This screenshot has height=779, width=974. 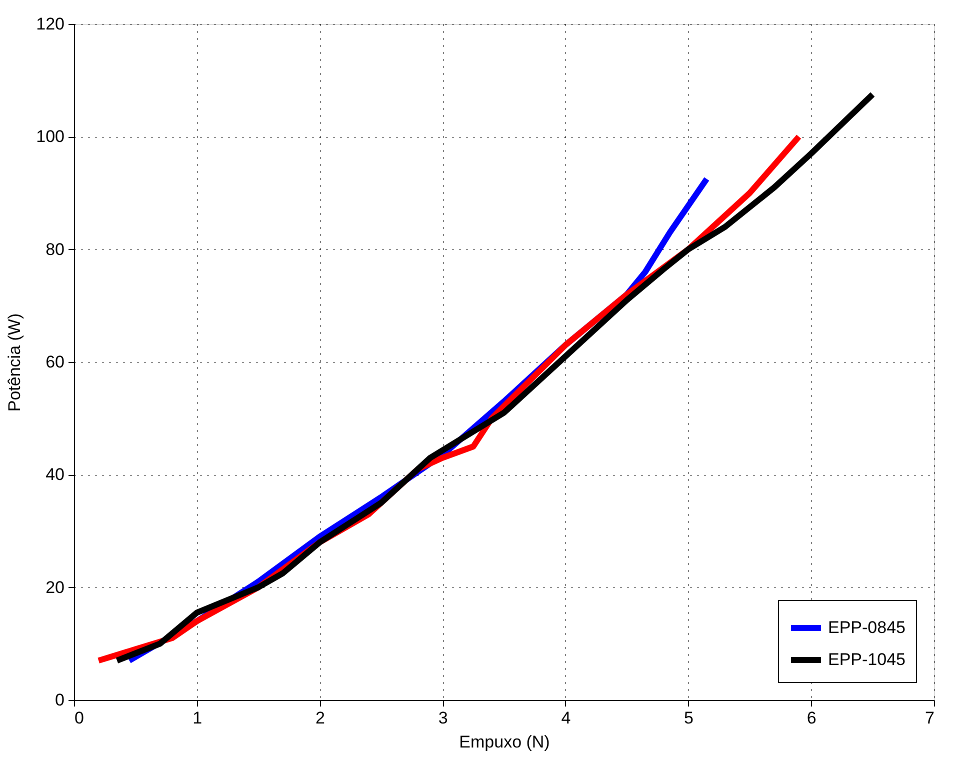 What do you see at coordinates (320, 718) in the screenshot?
I see `x-tick-label: 2` at bounding box center [320, 718].